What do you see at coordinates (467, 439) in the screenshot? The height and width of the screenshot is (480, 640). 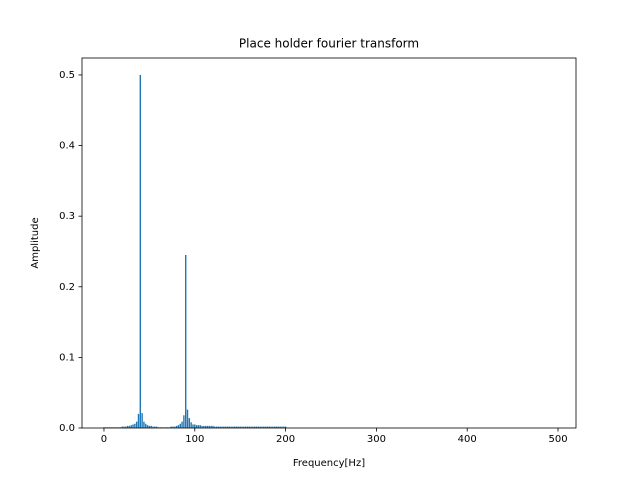 I see `x-tick-label: 400` at bounding box center [467, 439].